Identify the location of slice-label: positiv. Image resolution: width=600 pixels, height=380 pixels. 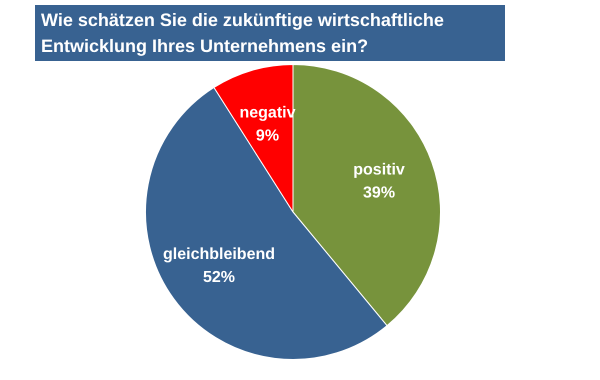
(379, 169).